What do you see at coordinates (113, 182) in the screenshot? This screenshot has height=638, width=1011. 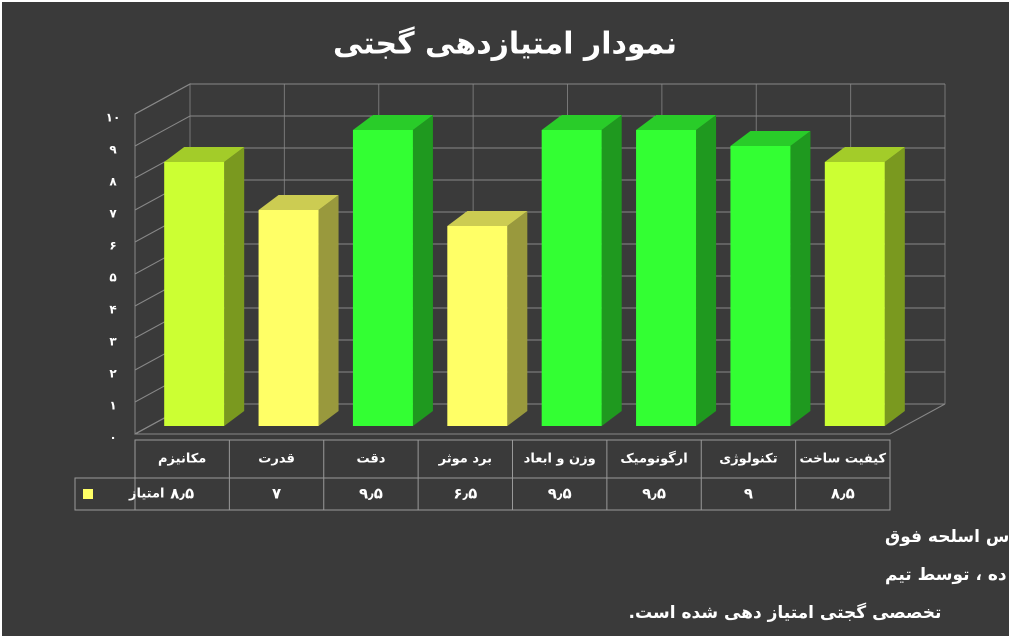 I see `y-tick-label: ۸` at bounding box center [113, 182].